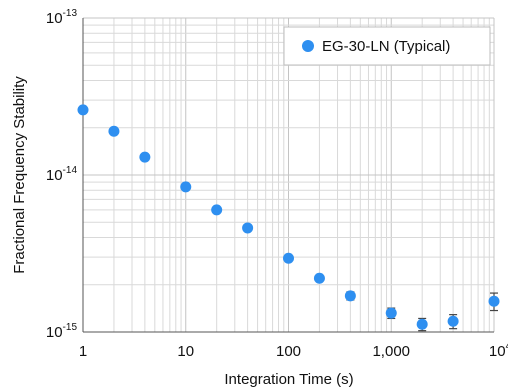 The width and height of the screenshot is (508, 388). What do you see at coordinates (498, 350) in the screenshot?
I see `x-tick-label: 10⁴` at bounding box center [498, 350].